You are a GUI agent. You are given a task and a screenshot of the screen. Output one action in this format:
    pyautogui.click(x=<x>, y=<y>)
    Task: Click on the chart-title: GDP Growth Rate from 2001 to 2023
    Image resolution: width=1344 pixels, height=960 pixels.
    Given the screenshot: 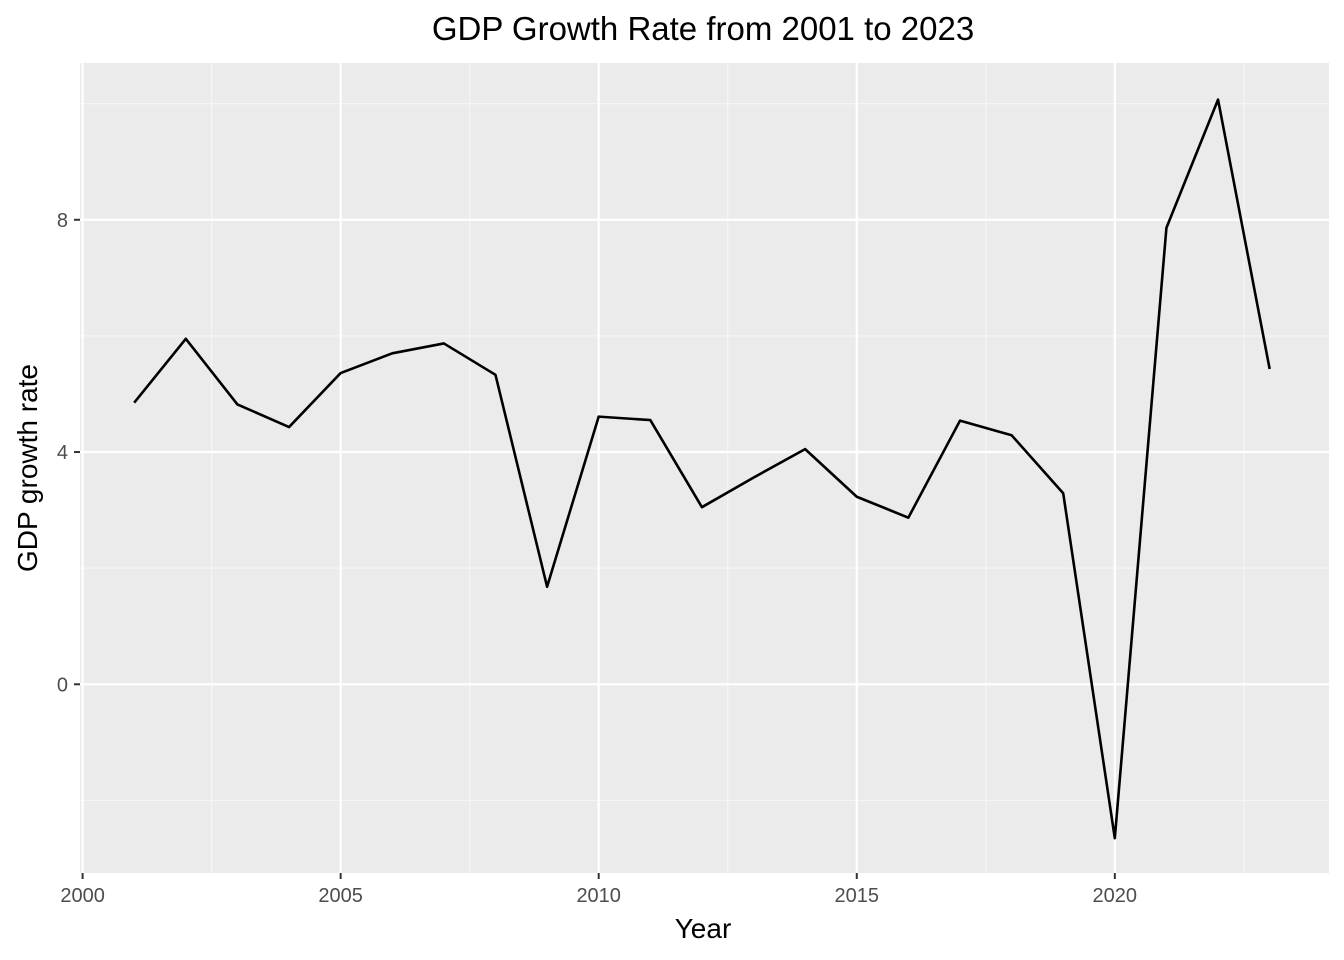 What is the action you would take?
    pyautogui.click(x=703, y=28)
    